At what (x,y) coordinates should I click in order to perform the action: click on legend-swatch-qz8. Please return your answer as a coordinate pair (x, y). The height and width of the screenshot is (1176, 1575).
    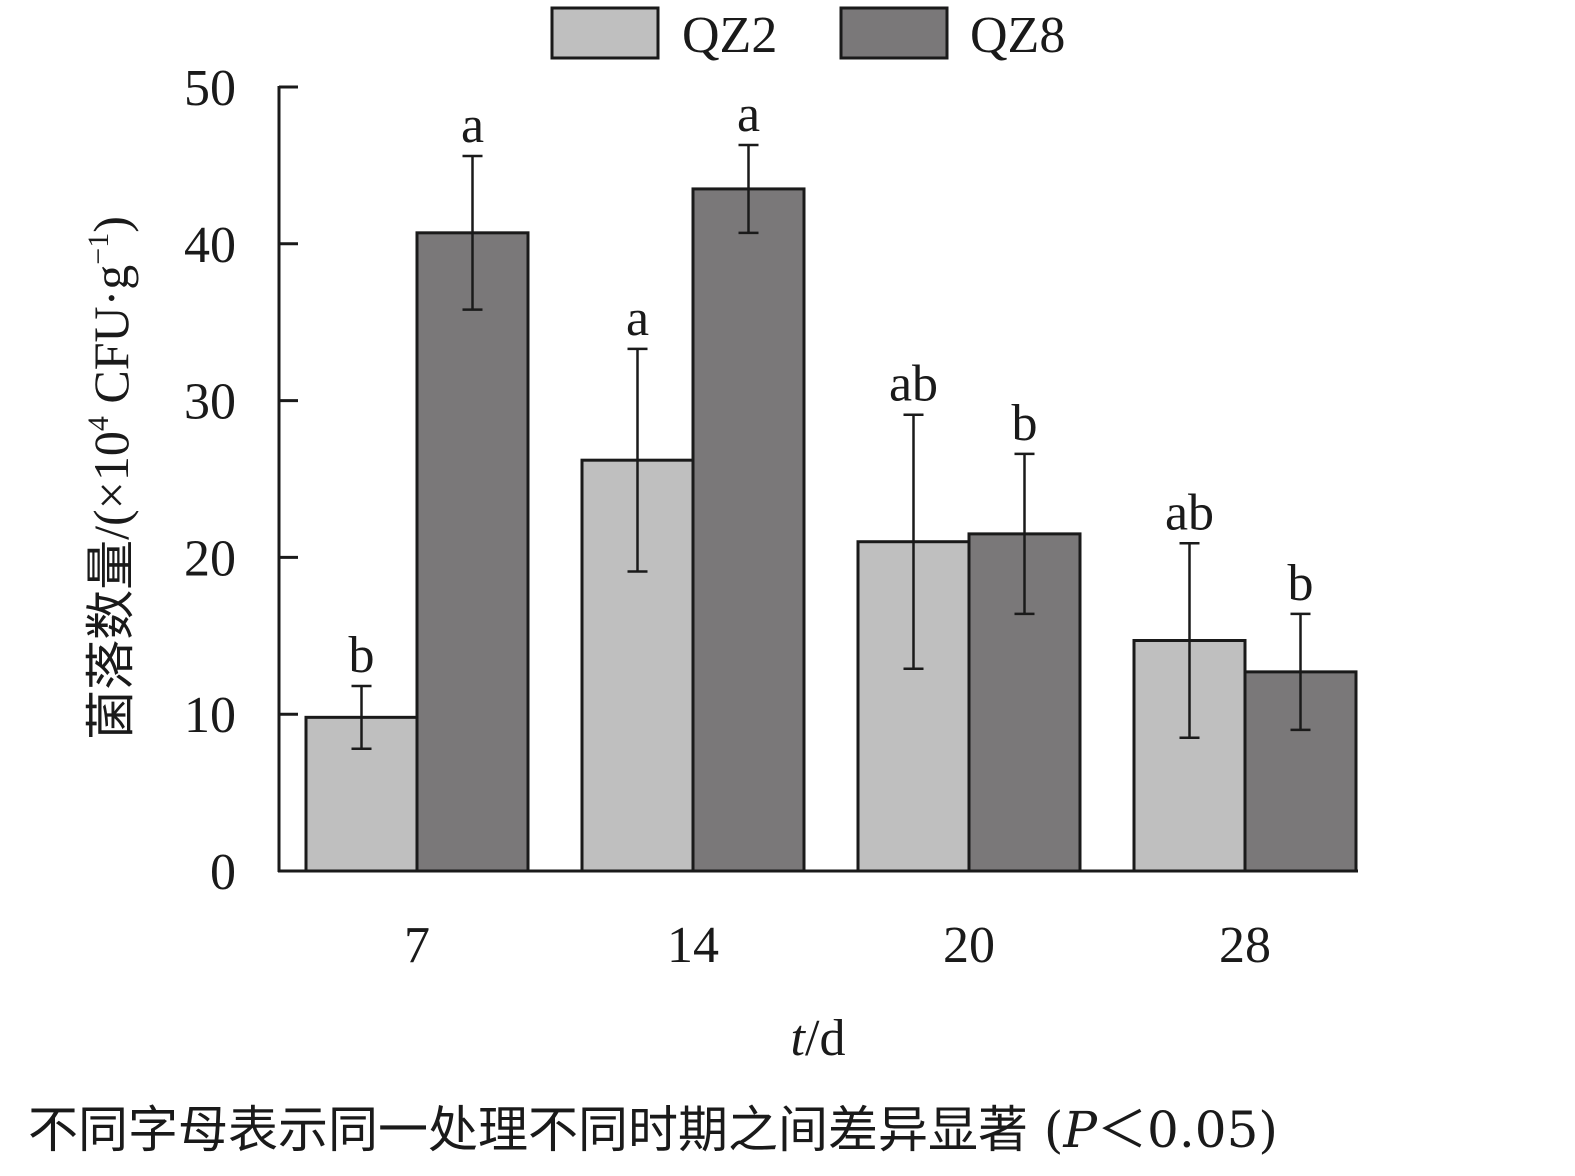
    Looking at the image, I should click on (894, 33).